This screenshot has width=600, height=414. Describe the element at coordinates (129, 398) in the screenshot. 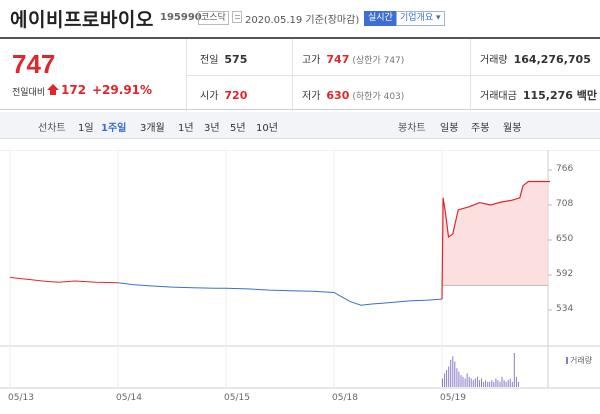

I see `x-tick-label: 05/14` at that location.